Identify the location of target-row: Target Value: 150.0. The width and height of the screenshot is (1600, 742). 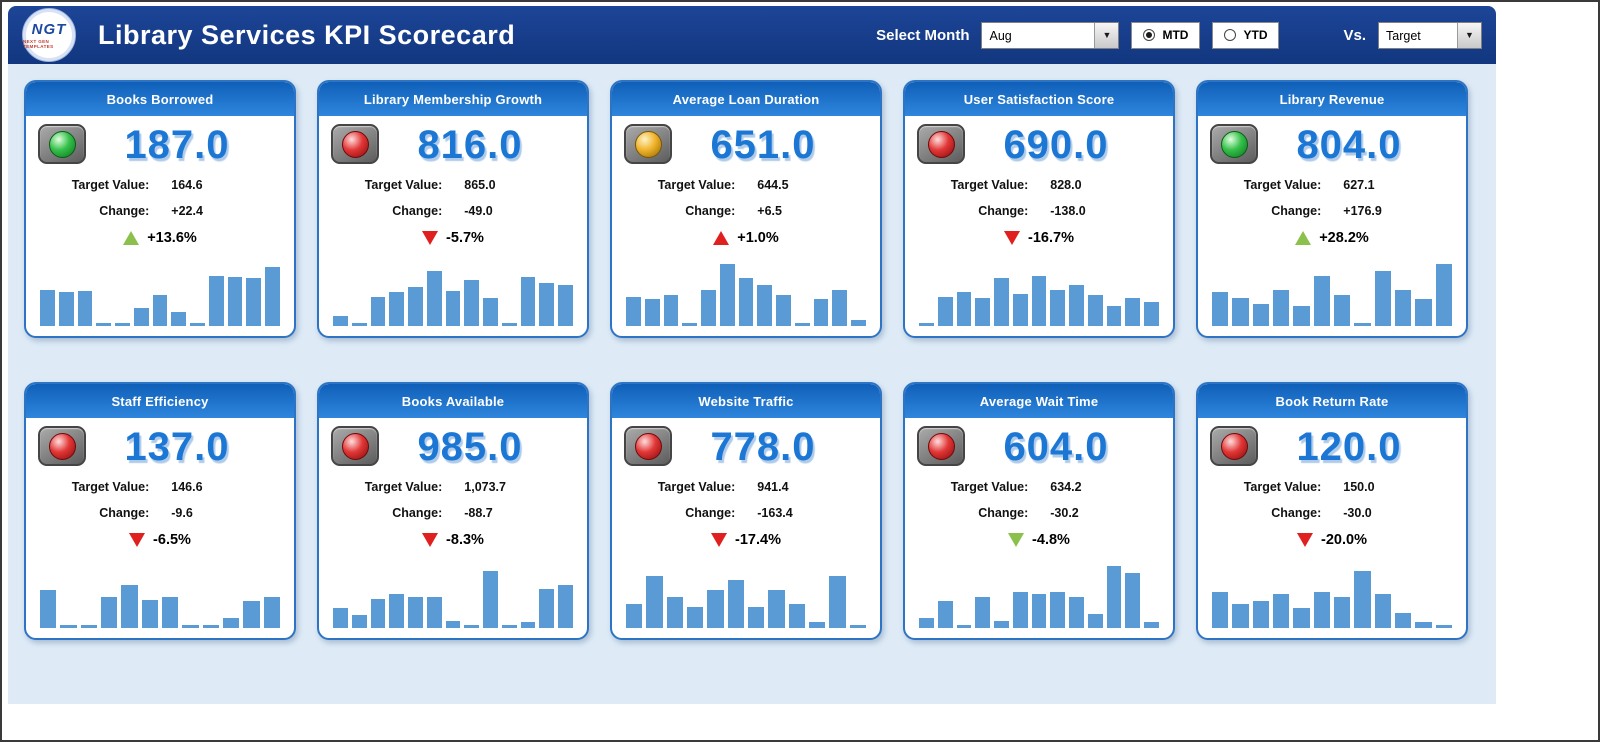
(1332, 487).